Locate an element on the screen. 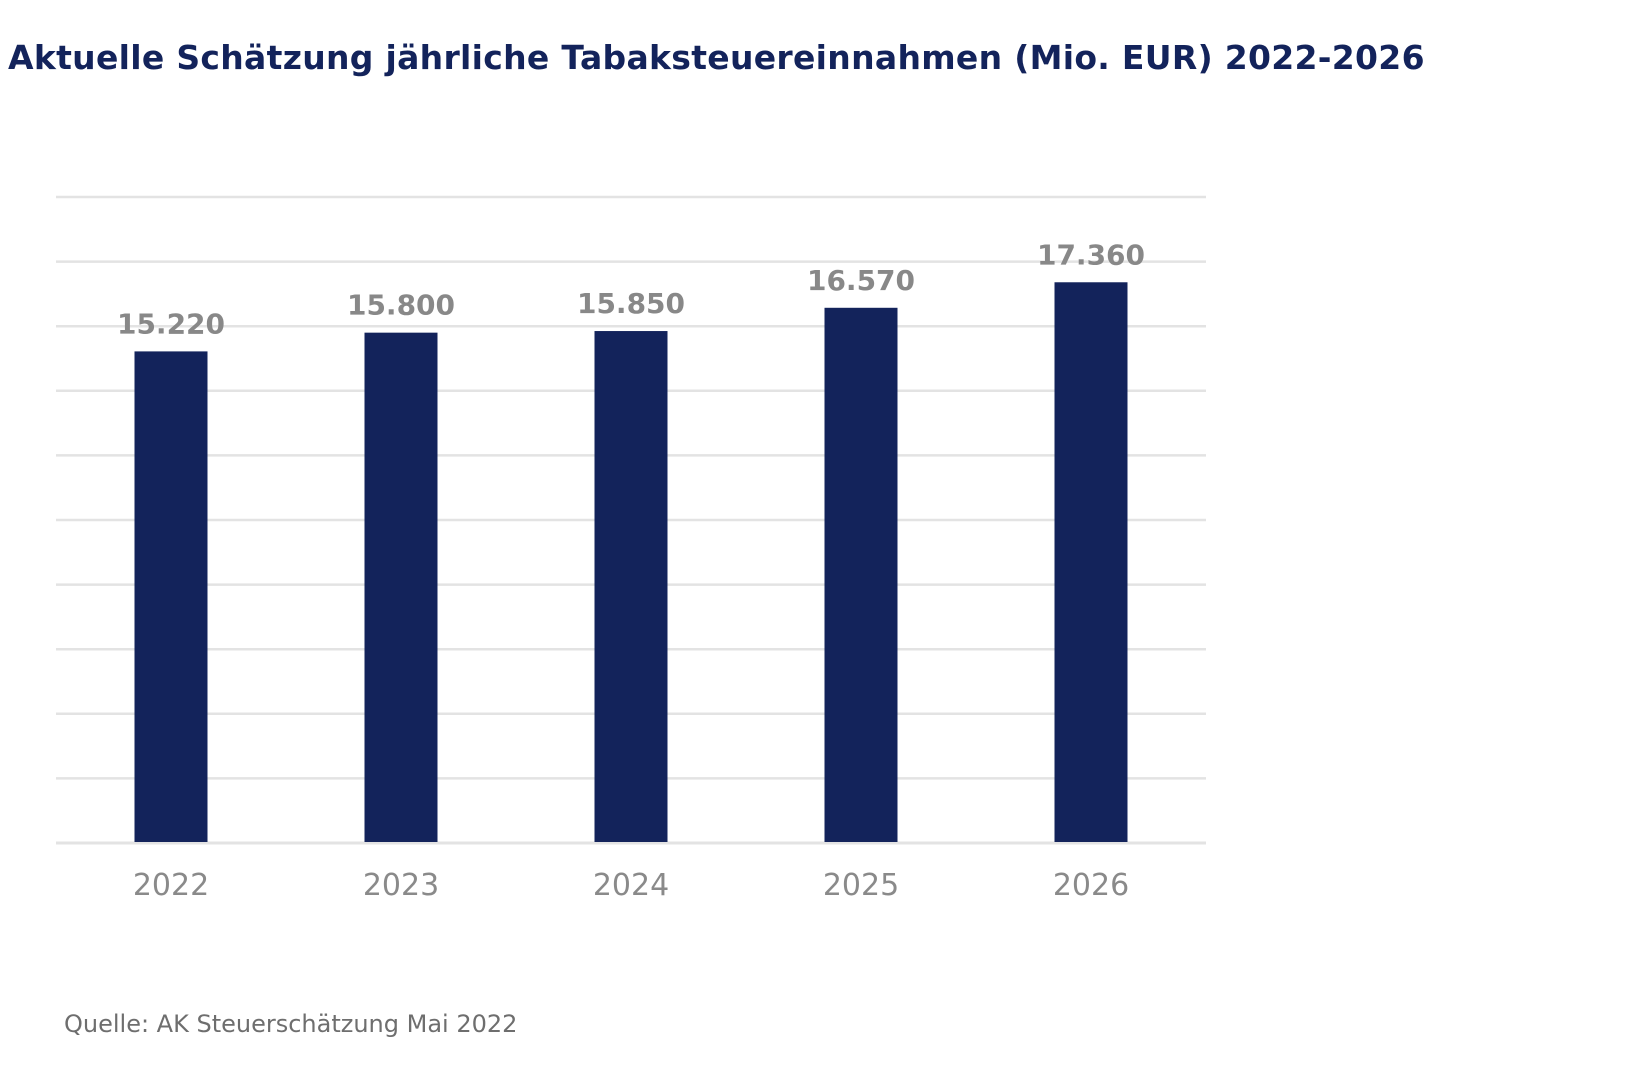 Image resolution: width=1630 pixels, height=1080 pixels. x-tick-label-2025: 2025 is located at coordinates (861, 885).